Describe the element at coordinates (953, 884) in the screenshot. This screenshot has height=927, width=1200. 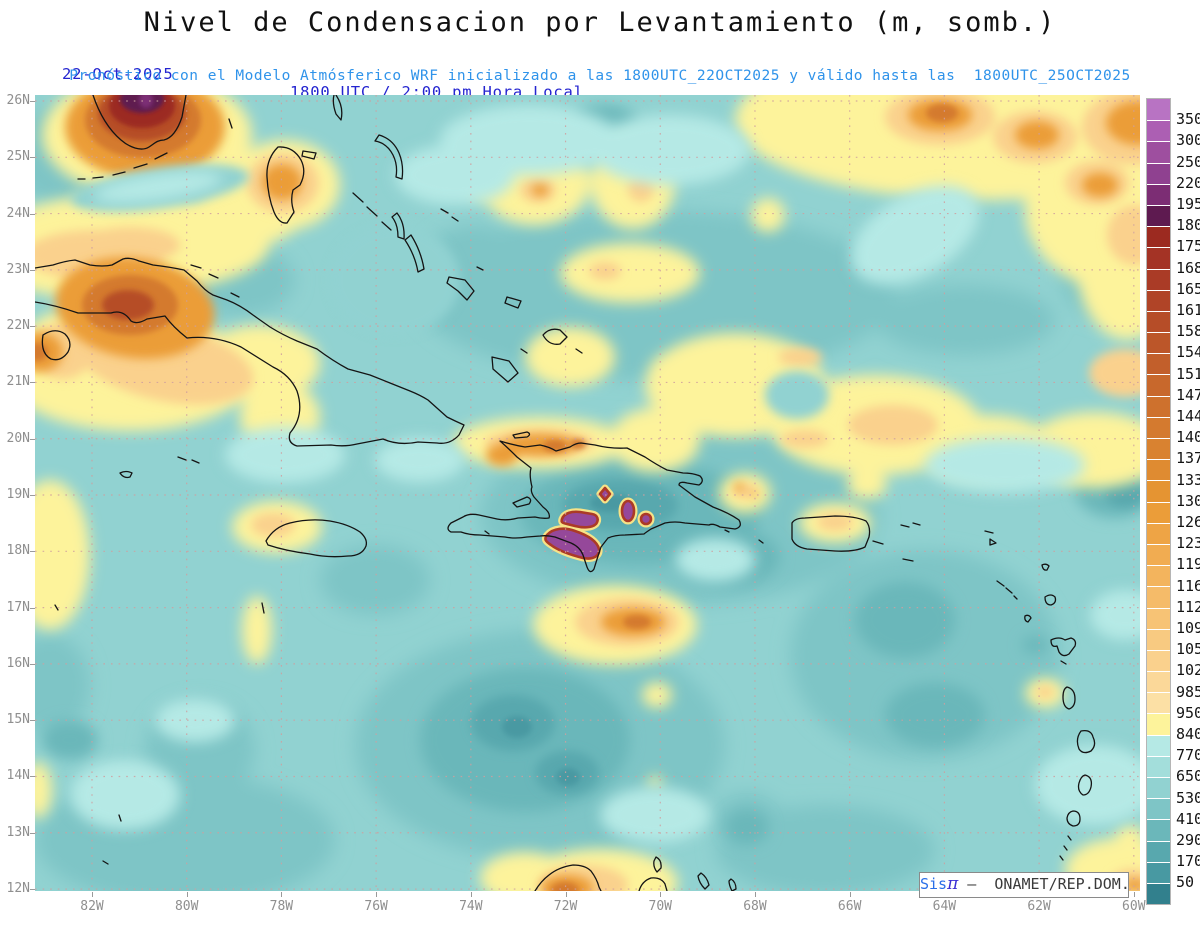
I see `pi-icon: π` at that location.